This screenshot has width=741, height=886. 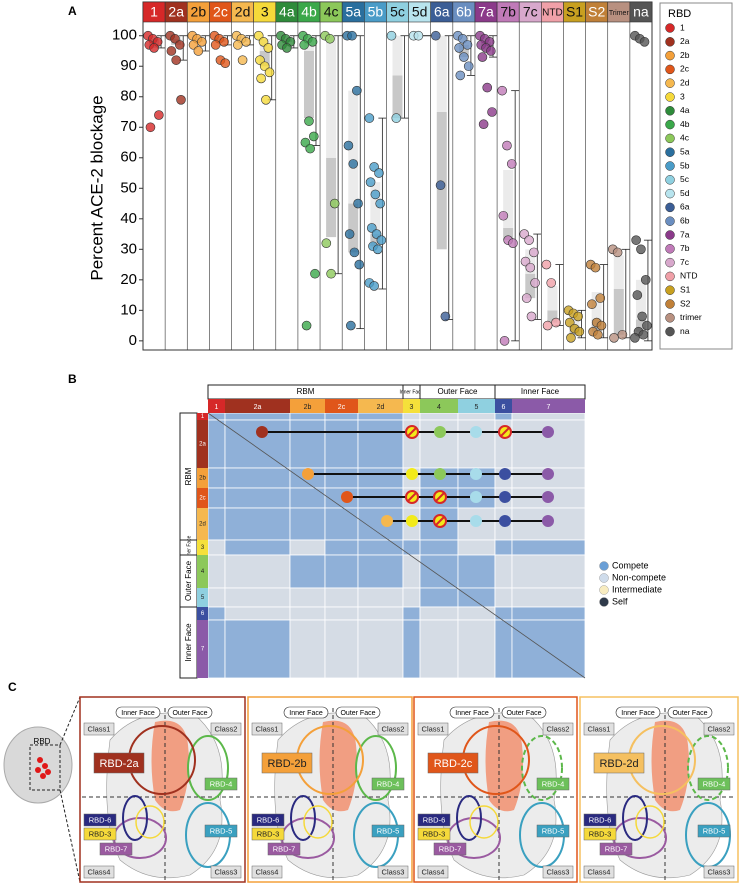 What do you see at coordinates (199, 12) in the screenshot?
I see `category-label: 2b` at bounding box center [199, 12].